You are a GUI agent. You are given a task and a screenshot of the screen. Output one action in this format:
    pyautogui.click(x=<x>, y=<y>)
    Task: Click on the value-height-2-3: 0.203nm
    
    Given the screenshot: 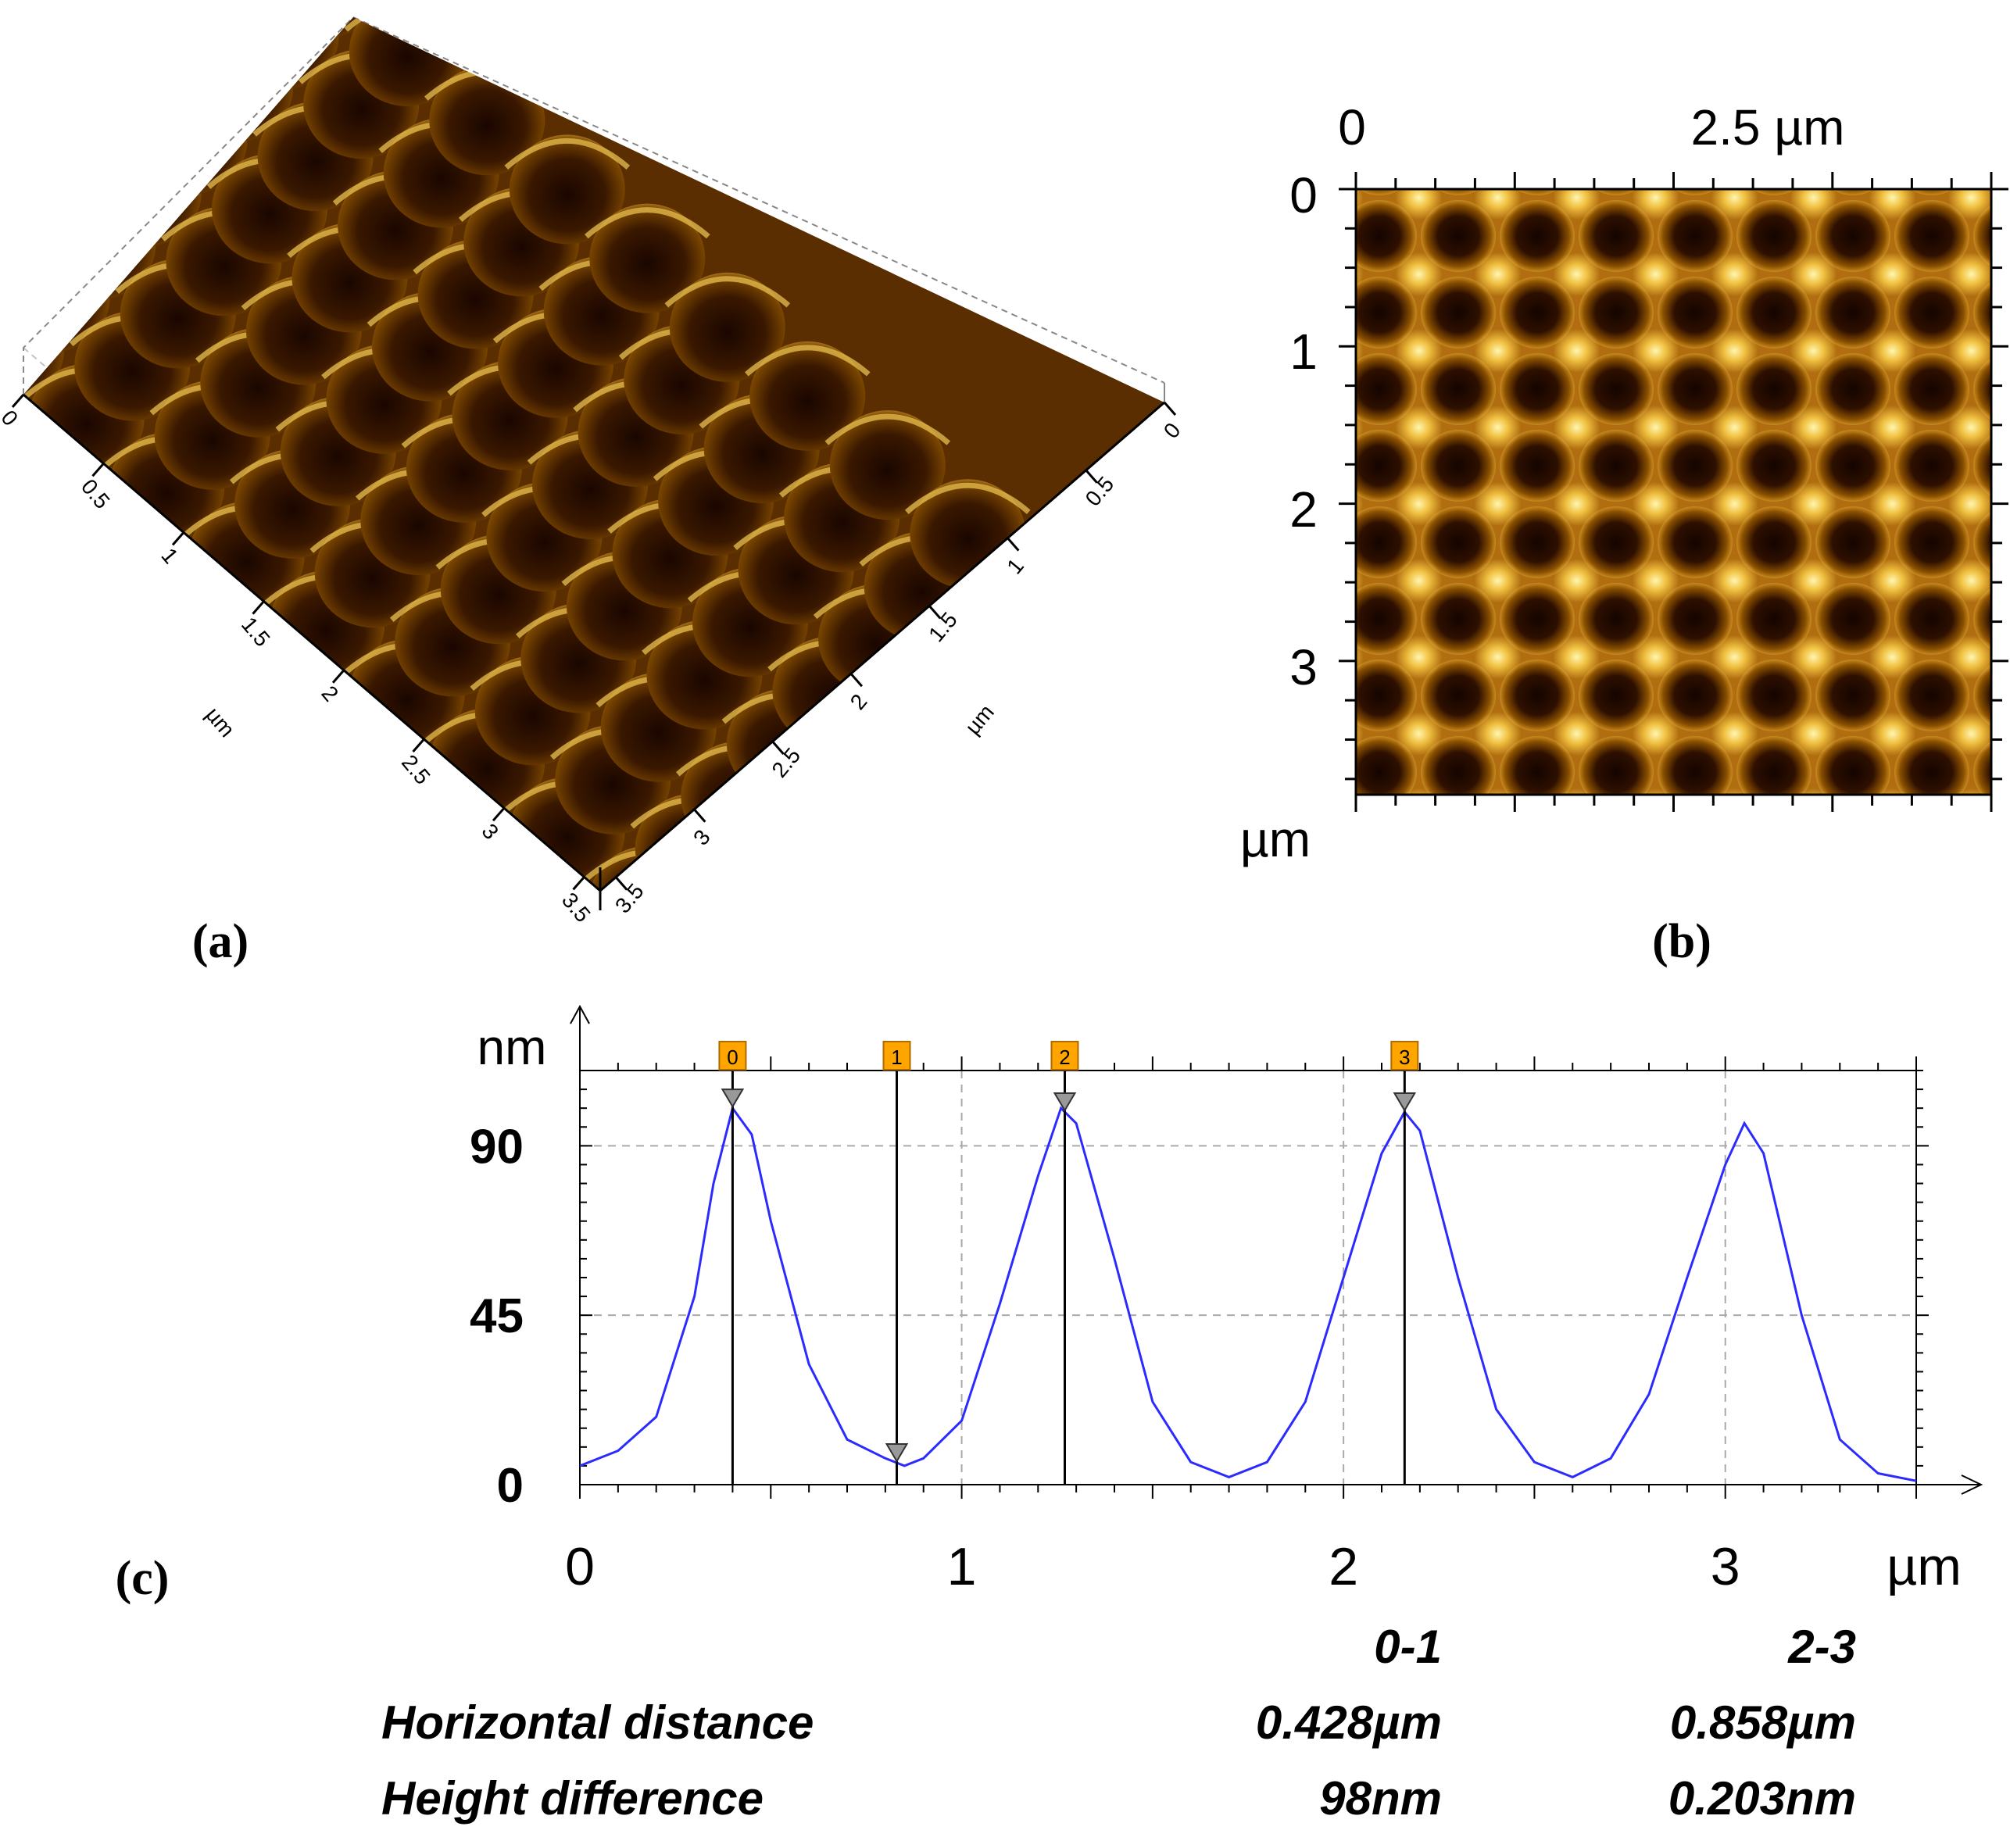 What is the action you would take?
    pyautogui.click(x=1762, y=1798)
    